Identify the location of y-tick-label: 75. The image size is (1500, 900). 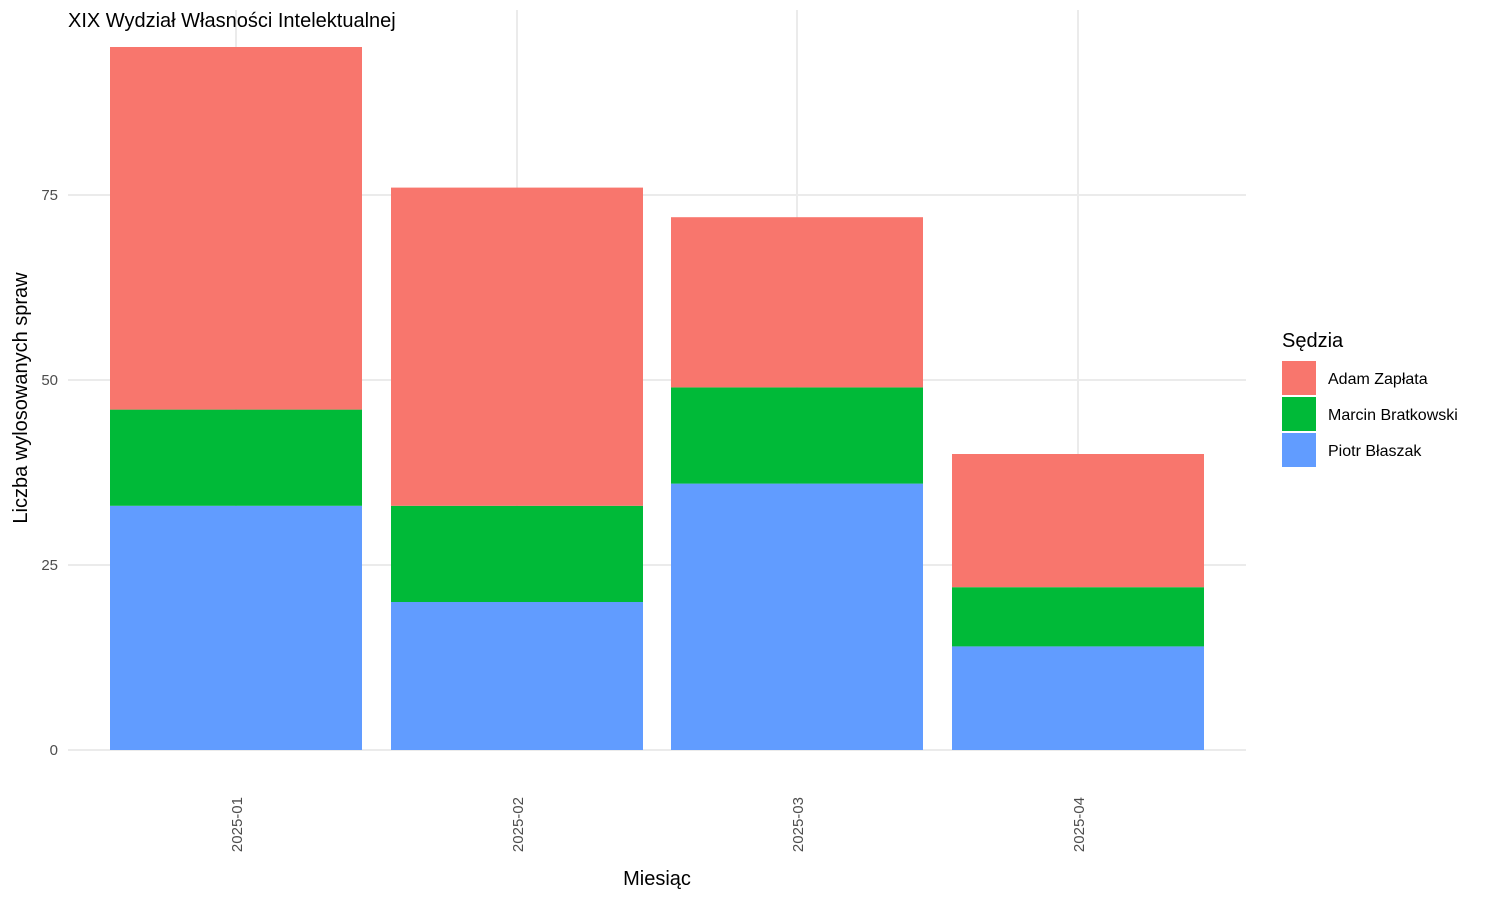
(49, 195).